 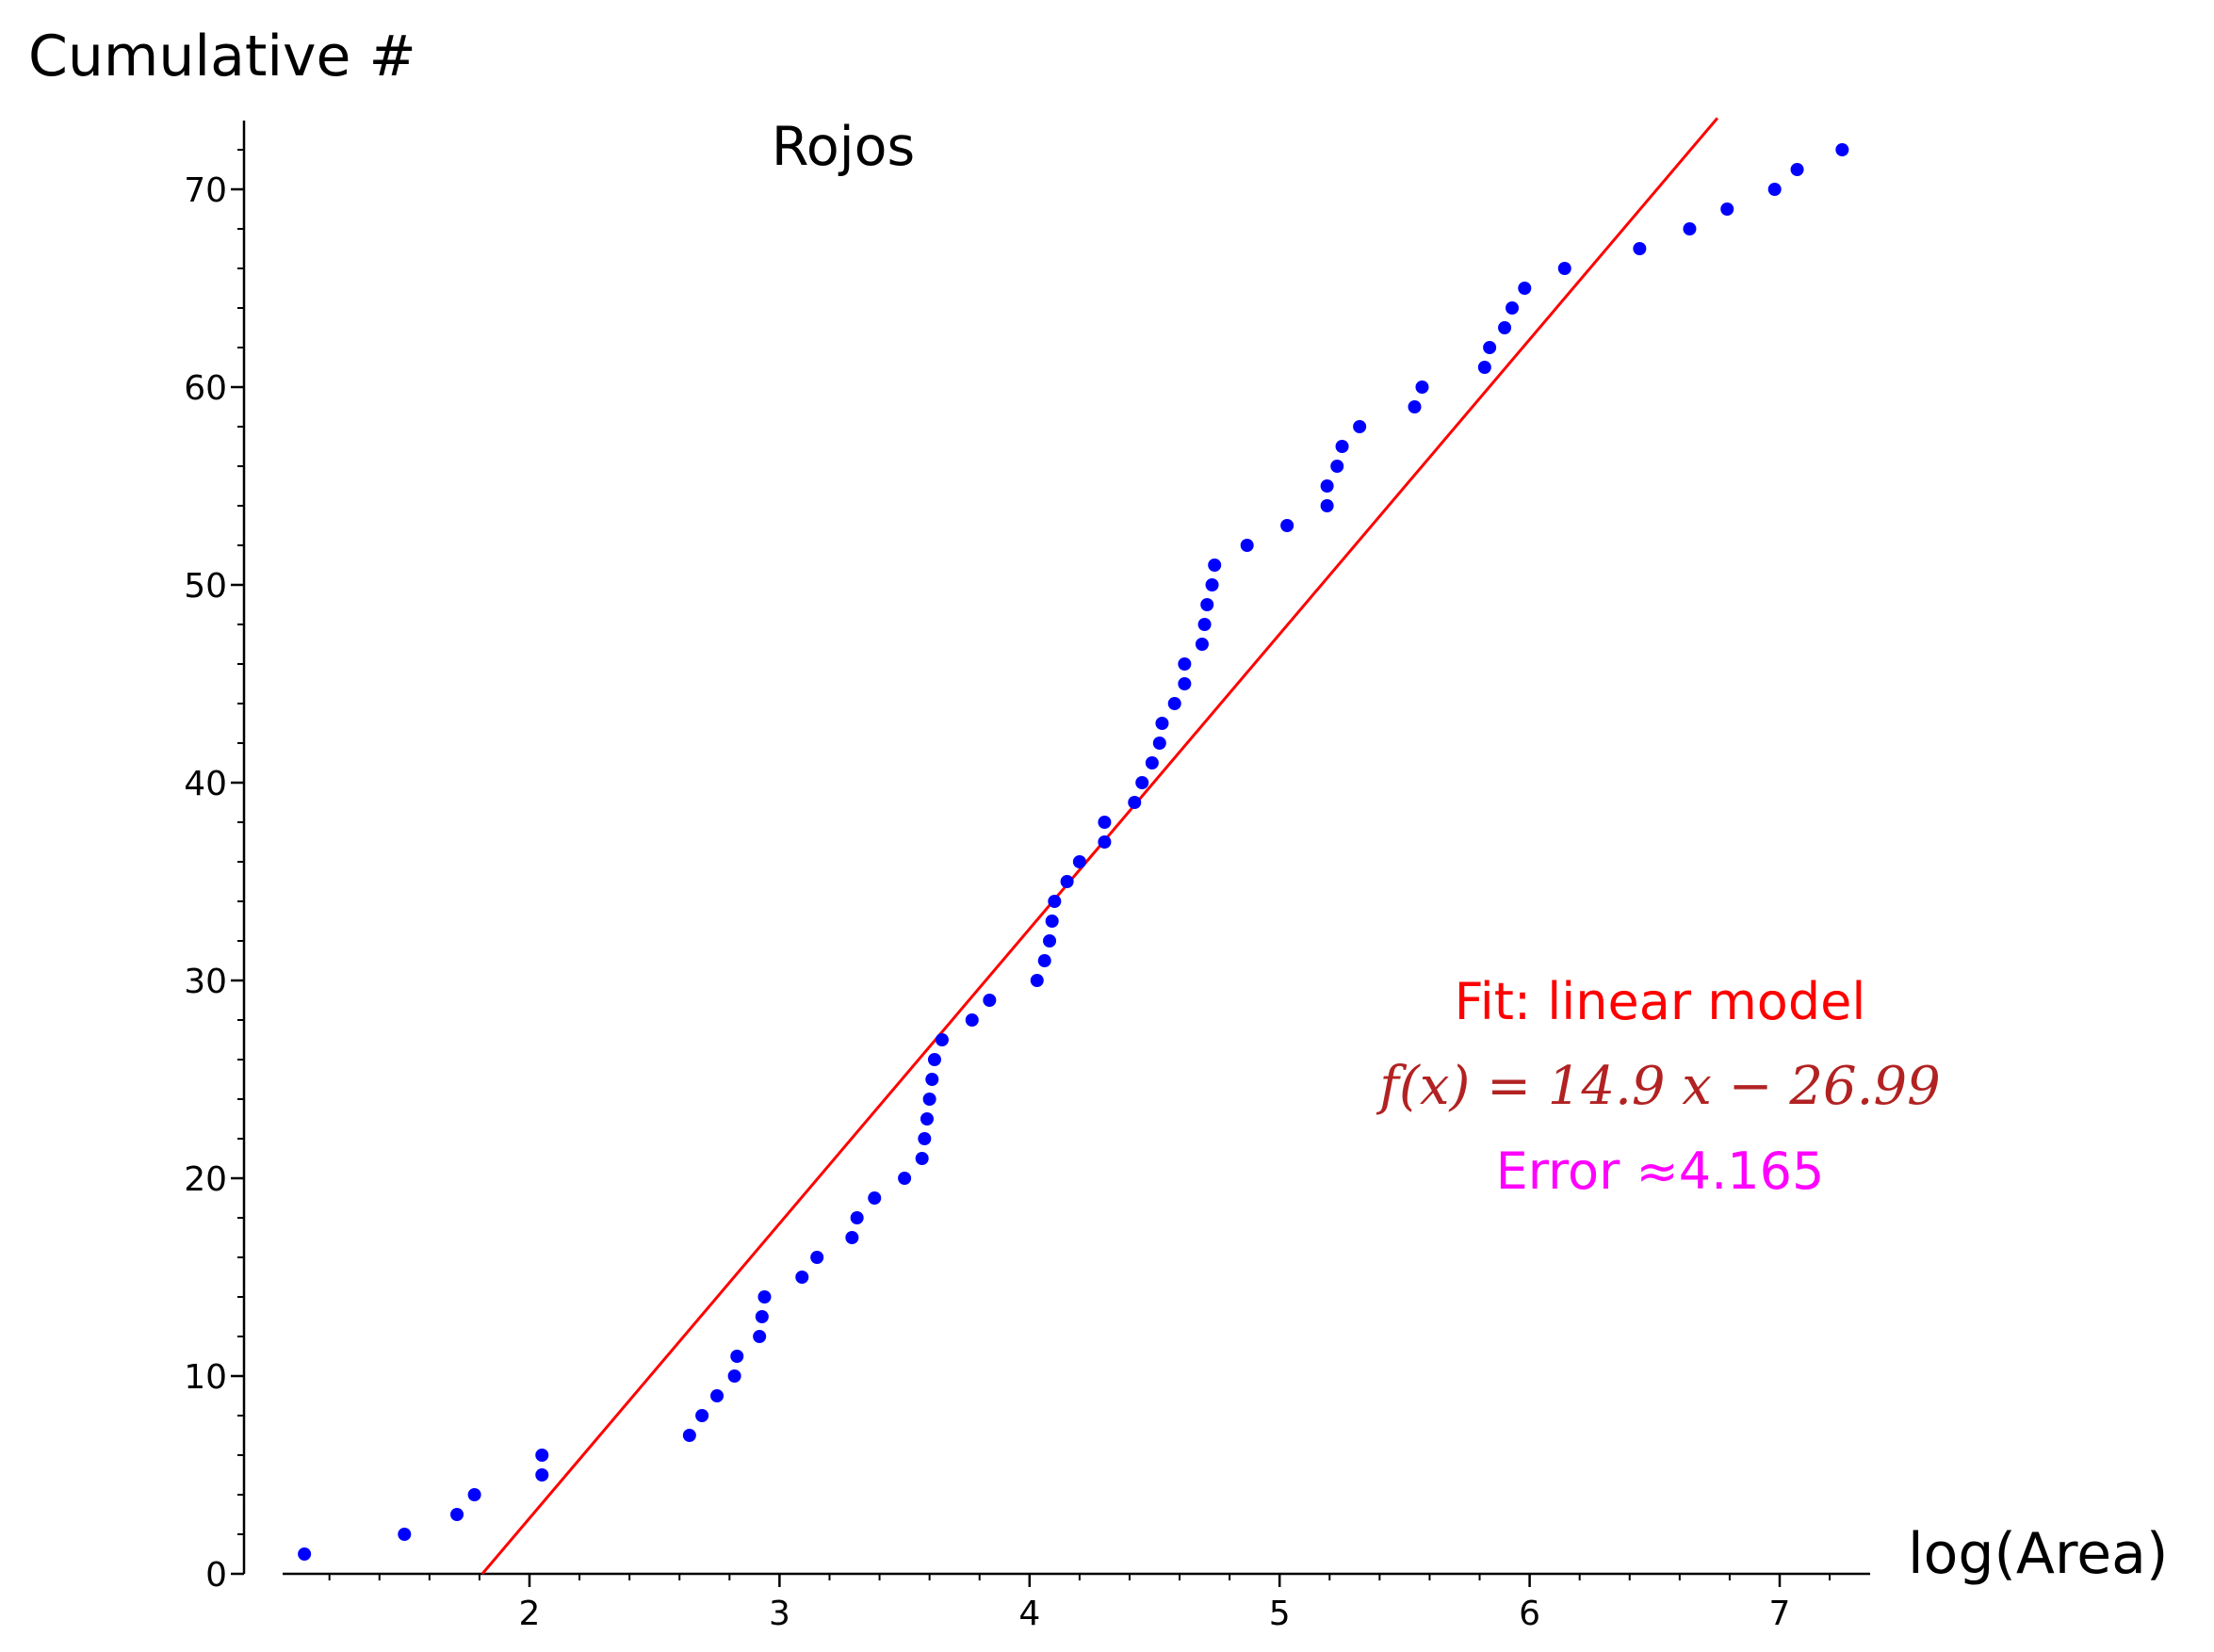 I want to click on y-tick-label-70: 70, so click(x=205, y=190).